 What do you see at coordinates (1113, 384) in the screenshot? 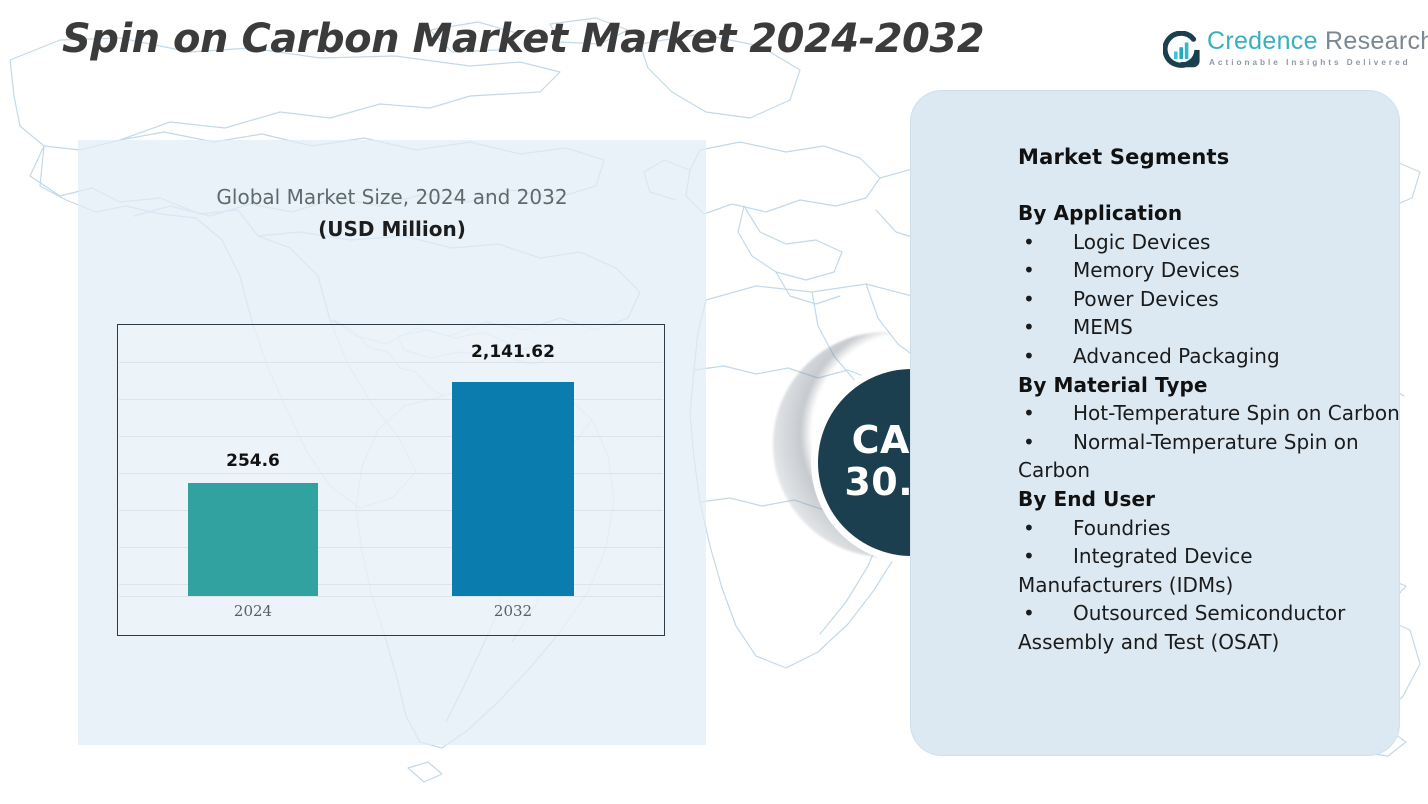
I see `segment-group-title: By Material Type` at bounding box center [1113, 384].